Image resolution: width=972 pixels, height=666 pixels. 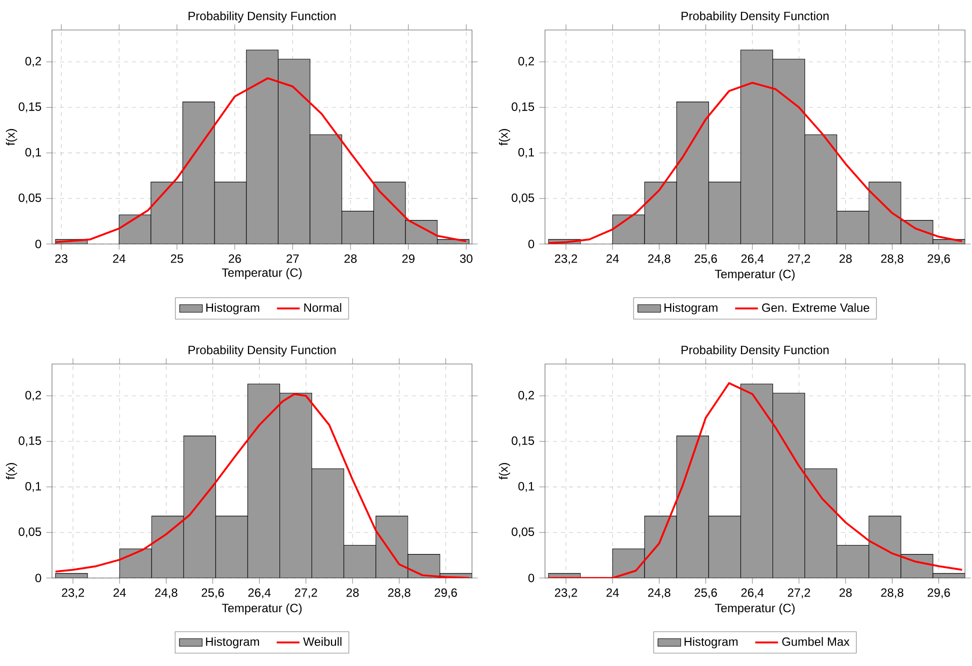 What do you see at coordinates (323, 307) in the screenshot?
I see `legend-label: Normal` at bounding box center [323, 307].